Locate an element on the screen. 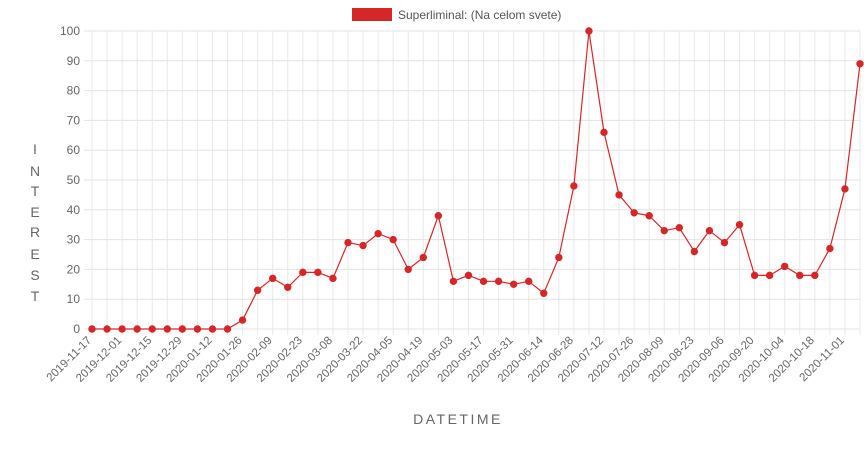 This screenshot has height=455, width=864. y-tick-label: 20 is located at coordinates (74, 269).